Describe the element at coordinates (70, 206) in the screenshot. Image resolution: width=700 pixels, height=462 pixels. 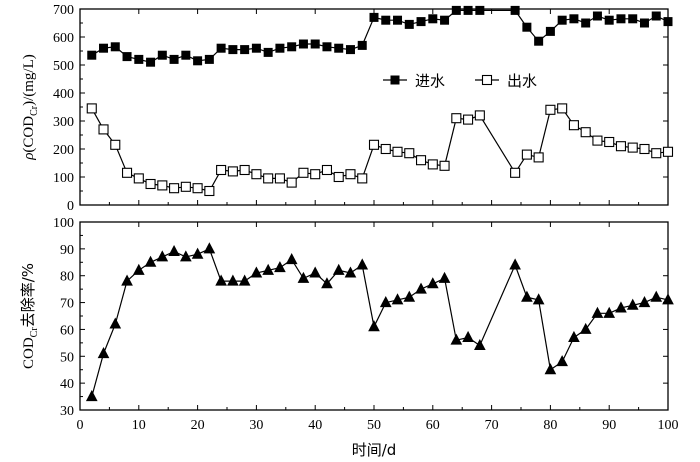
I see `y-tick-label: 0` at that location.